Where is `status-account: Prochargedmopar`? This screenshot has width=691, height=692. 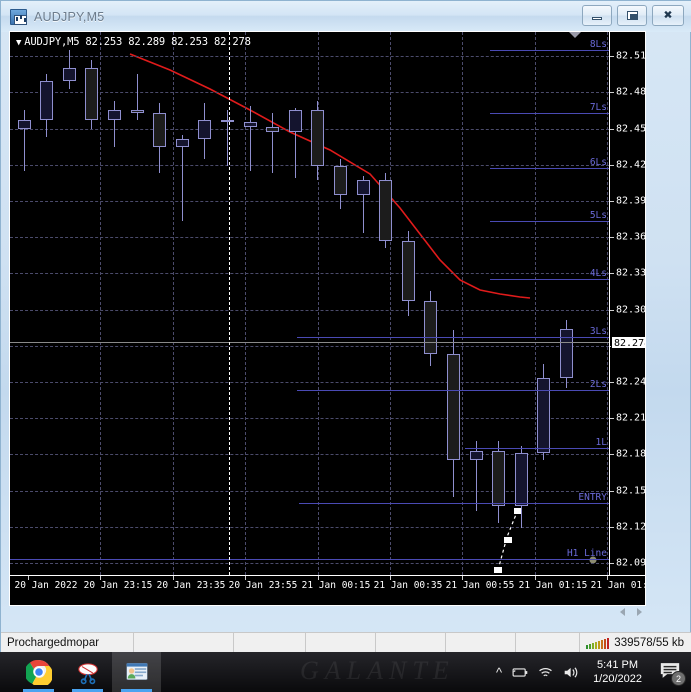
status-account: Prochargedmopar is located at coordinates (67, 643).